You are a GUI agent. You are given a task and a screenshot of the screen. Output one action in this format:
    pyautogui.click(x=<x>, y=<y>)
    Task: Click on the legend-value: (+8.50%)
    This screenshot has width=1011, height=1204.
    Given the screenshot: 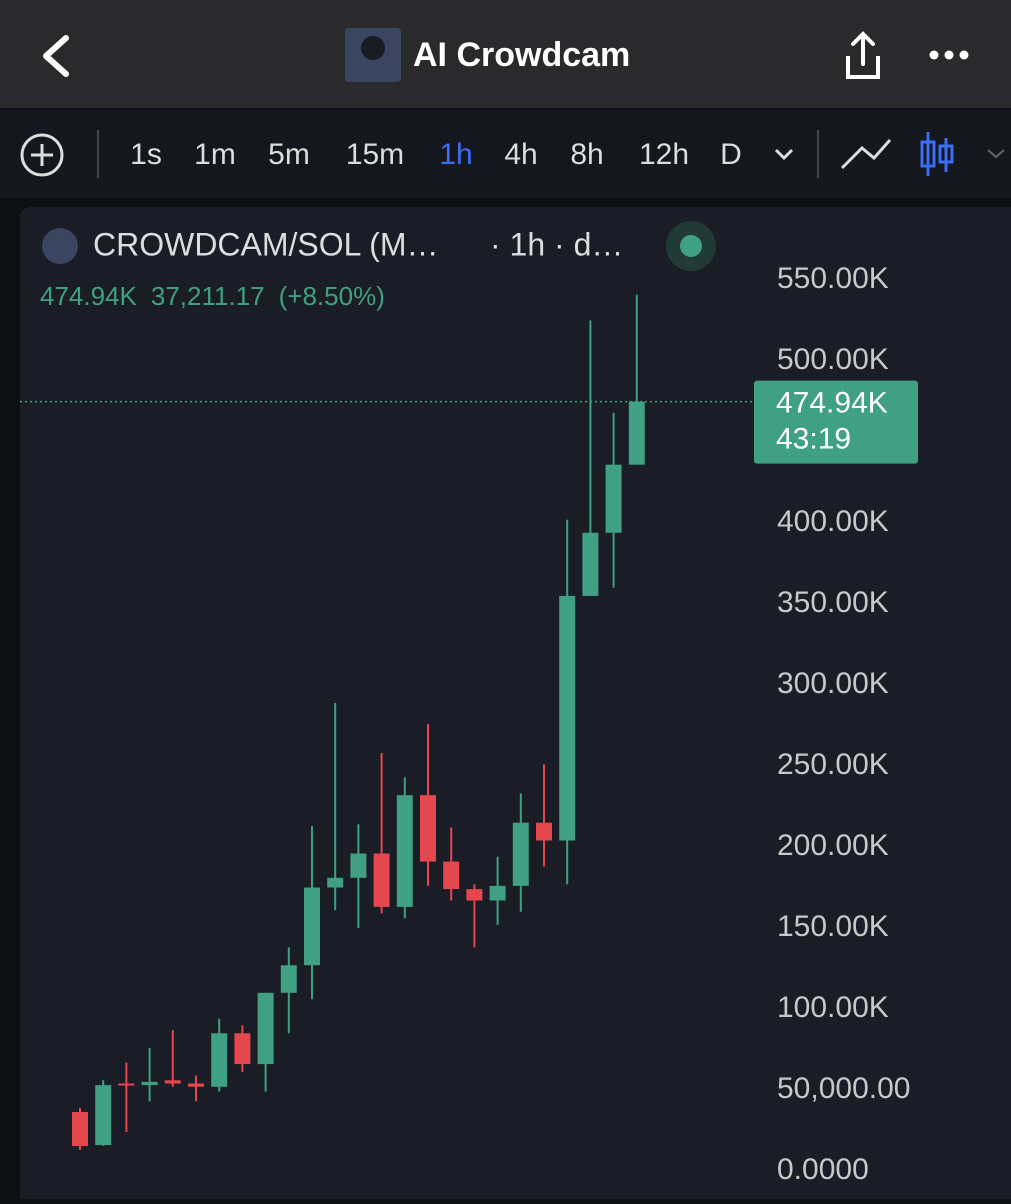 What is the action you would take?
    pyautogui.click(x=332, y=296)
    